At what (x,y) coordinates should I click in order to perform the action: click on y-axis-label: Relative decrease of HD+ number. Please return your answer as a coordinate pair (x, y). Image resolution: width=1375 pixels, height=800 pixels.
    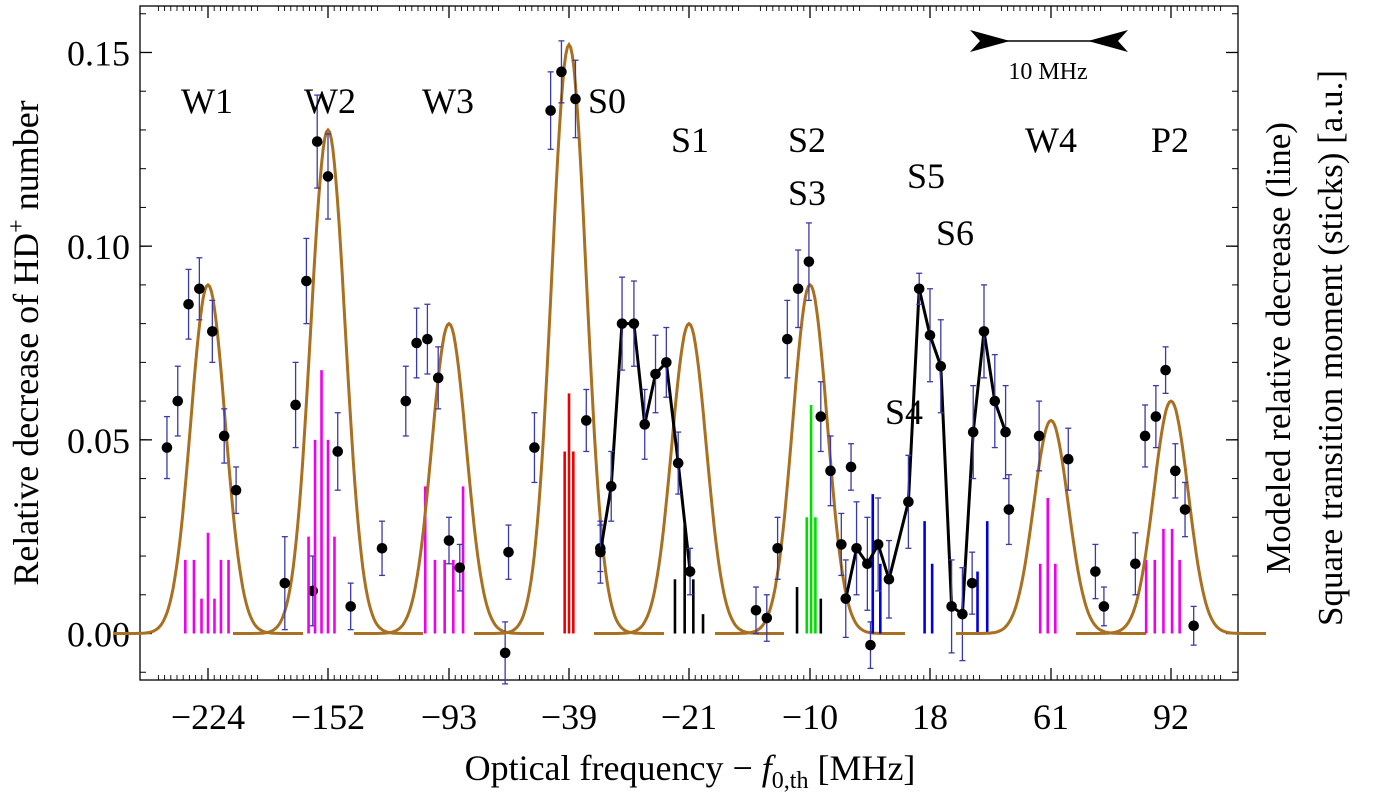
    Looking at the image, I should click on (25, 342).